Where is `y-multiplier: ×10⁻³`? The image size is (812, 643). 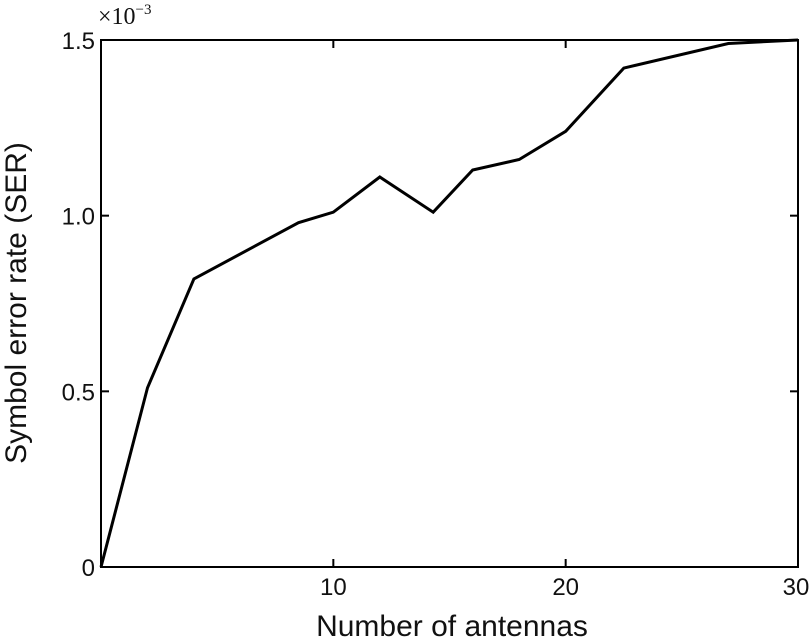 y-multiplier: ×10⁻³ is located at coordinates (125, 16).